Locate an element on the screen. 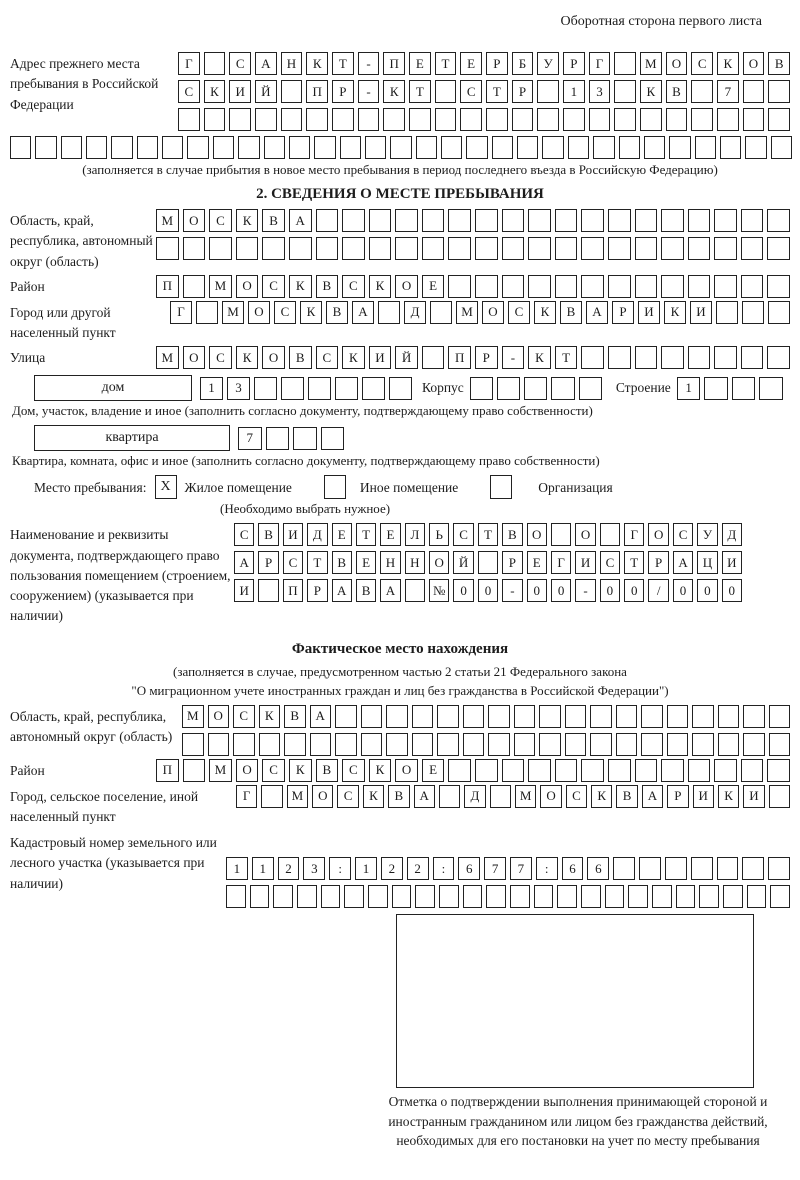 This screenshot has height=1180, width=800. korpus-cells is located at coordinates (535, 388).